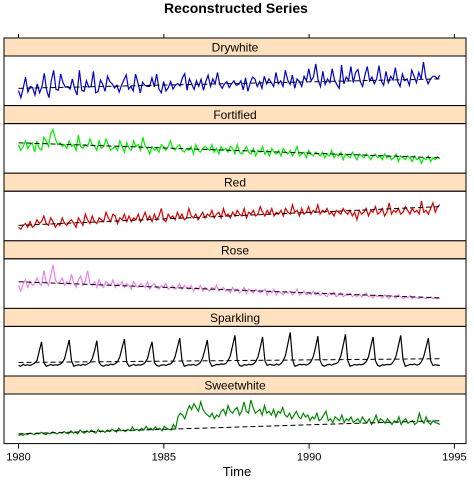  What do you see at coordinates (235, 250) in the screenshot?
I see `panel-strip-label: Rose` at bounding box center [235, 250].